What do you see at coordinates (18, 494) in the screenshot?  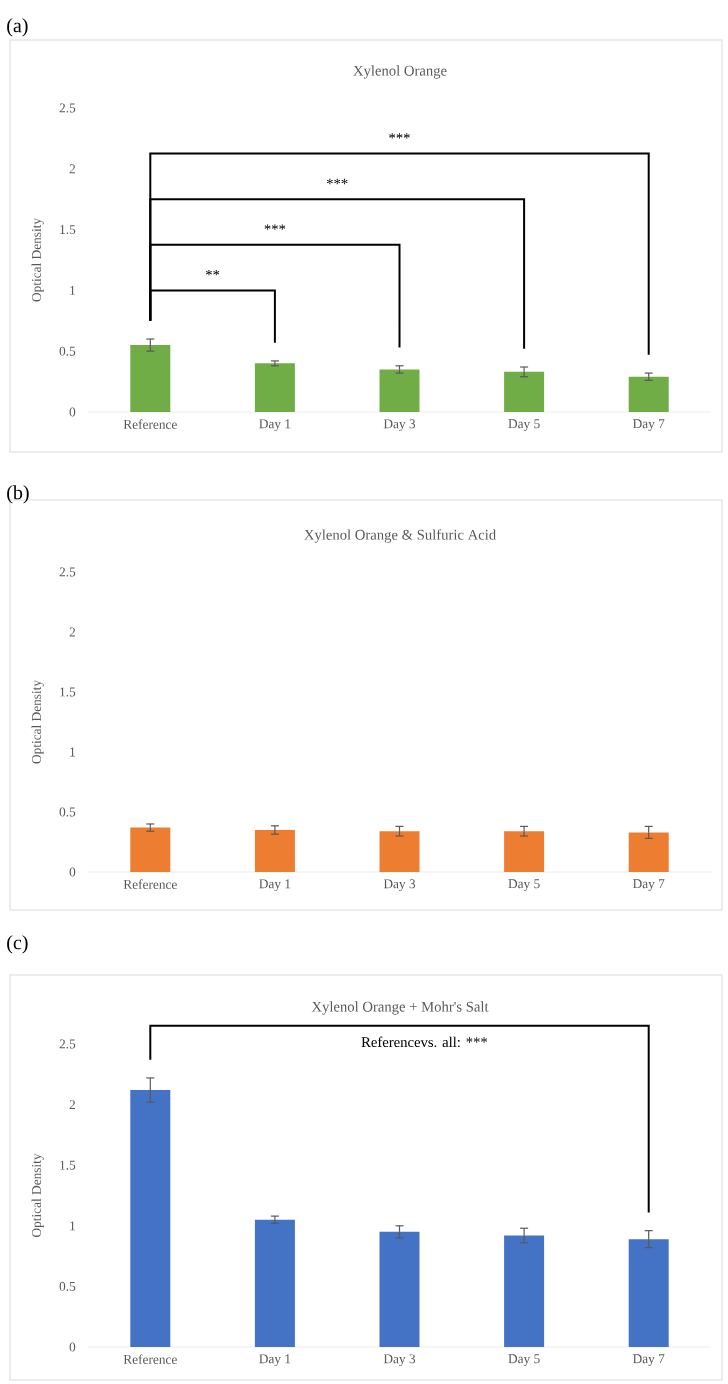 I see `text: (b)` at bounding box center [18, 494].